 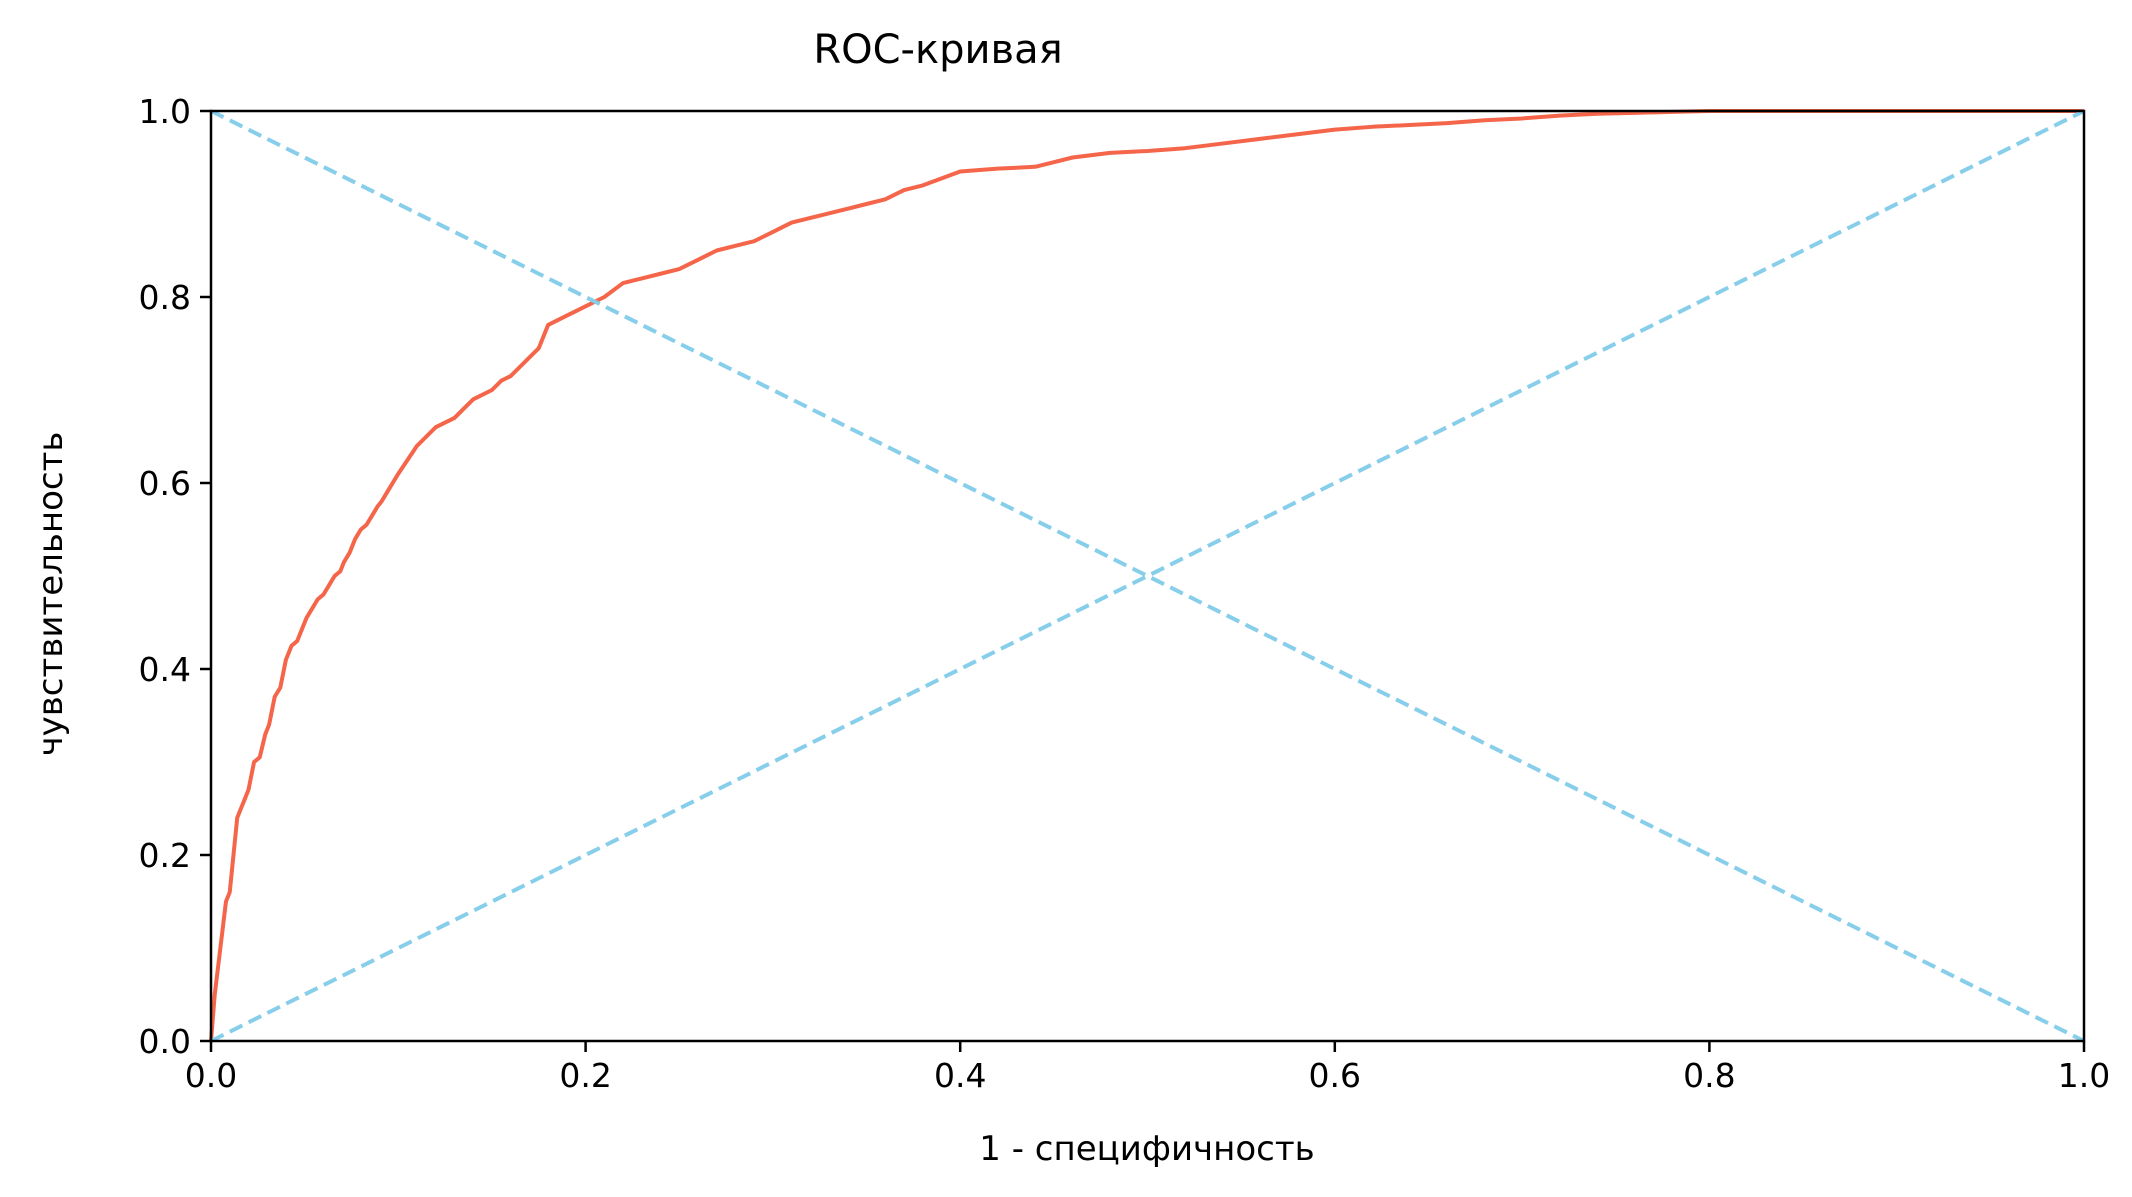 I want to click on y-tick-label: 0.4, so click(x=165, y=669).